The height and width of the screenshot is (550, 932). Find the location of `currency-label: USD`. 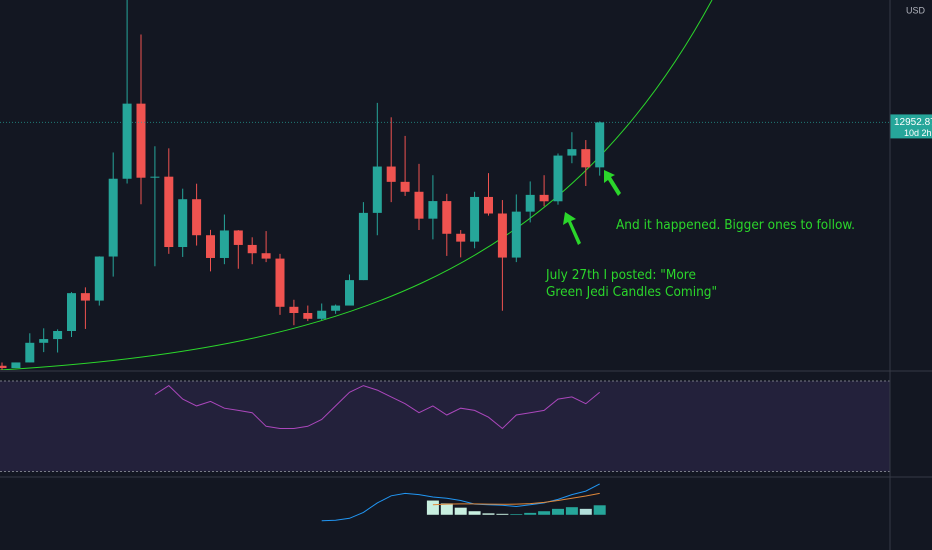

currency-label: USD is located at coordinates (916, 10).